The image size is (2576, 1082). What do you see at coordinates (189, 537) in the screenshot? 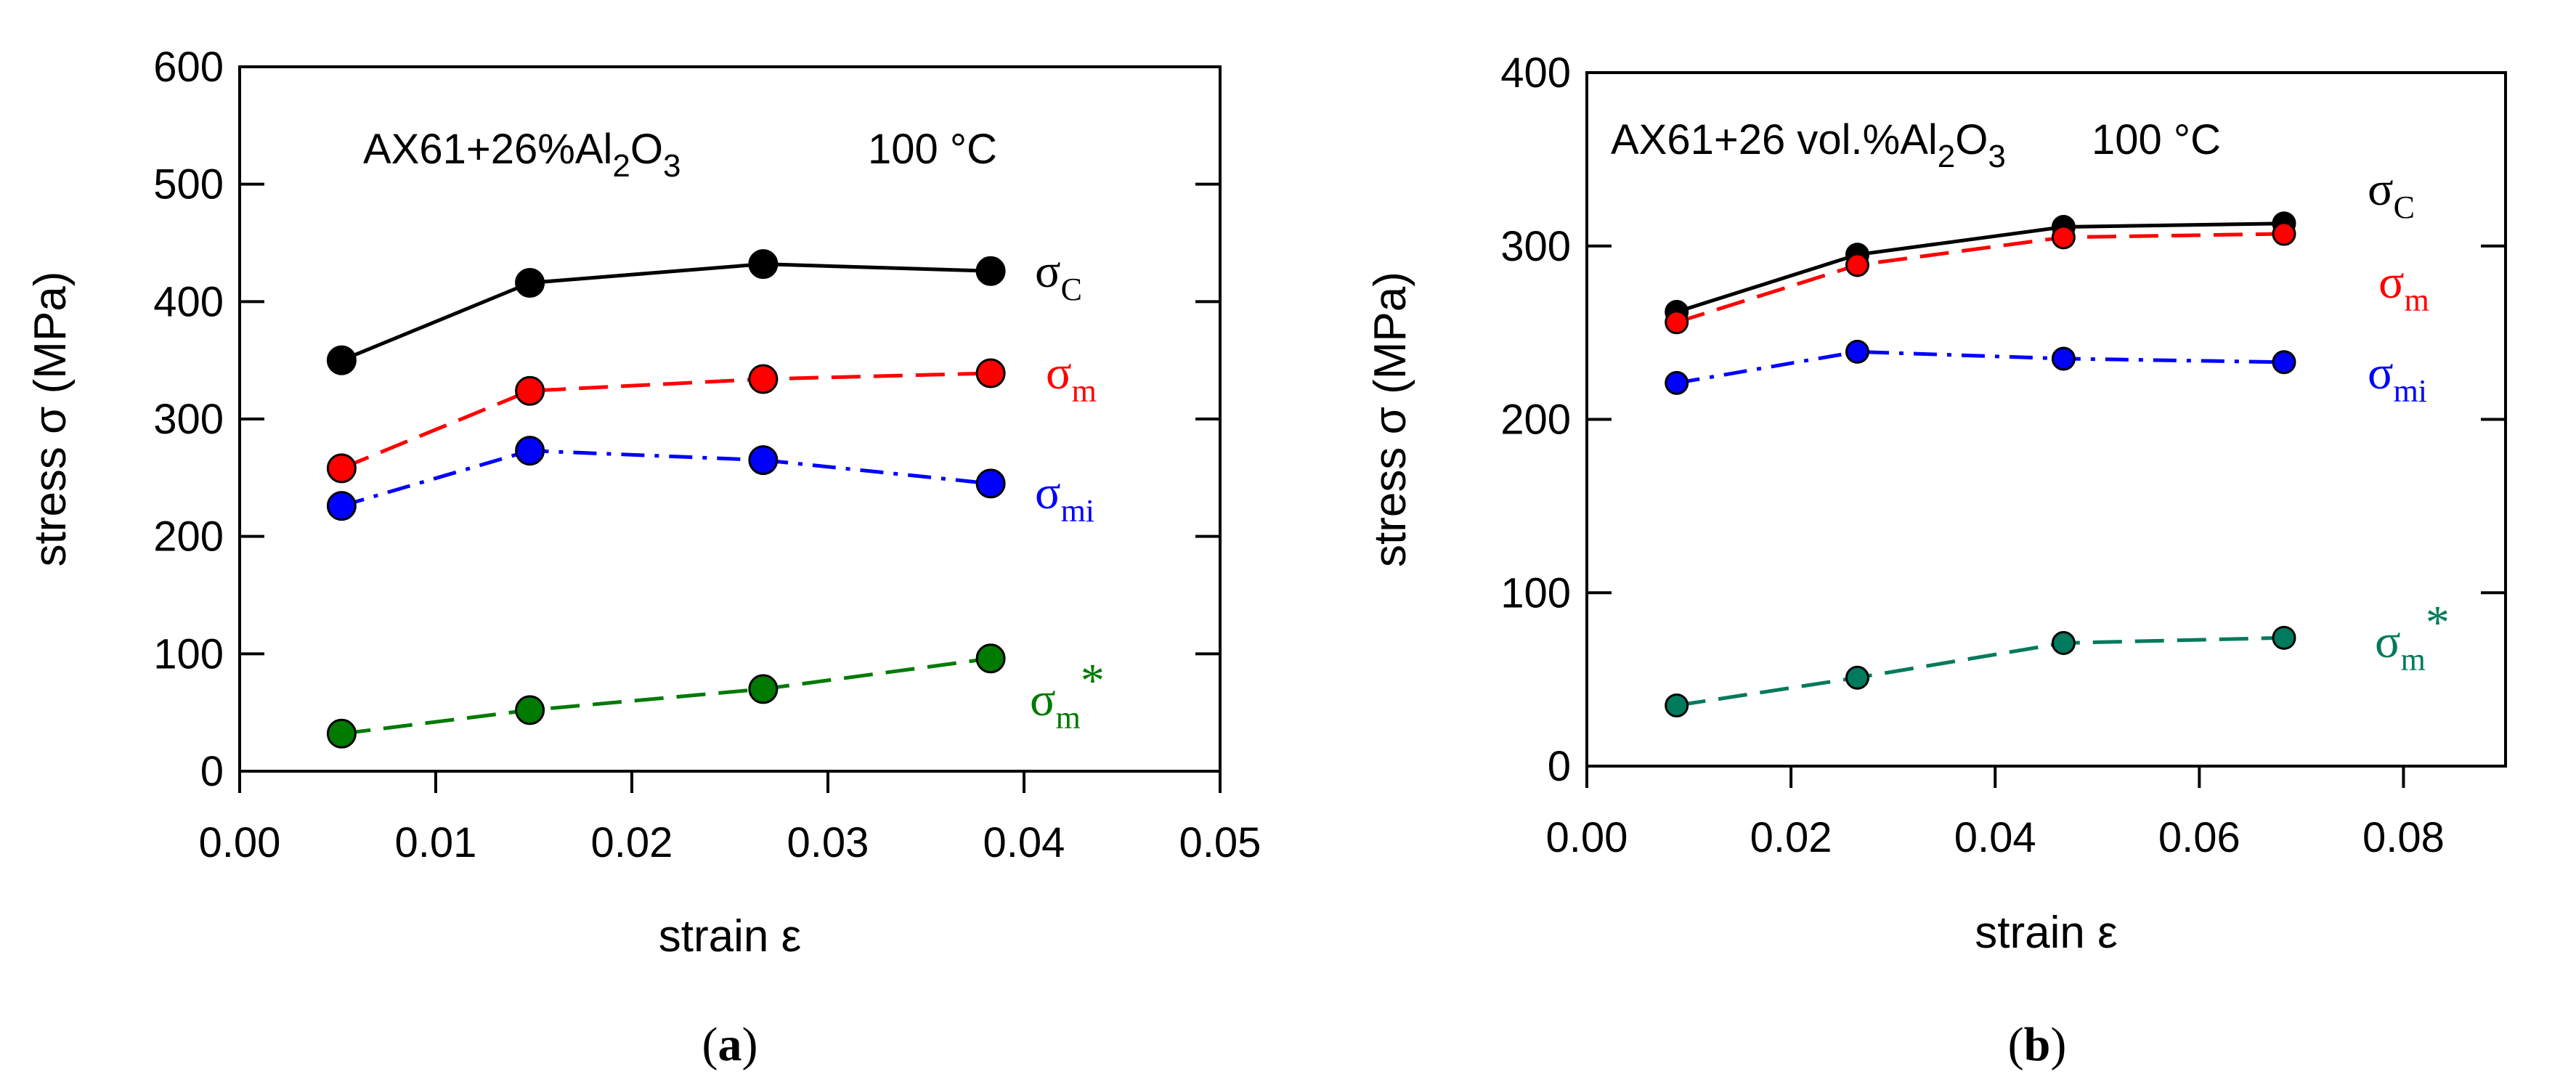
I see `y-tick-label-a-2: 200` at bounding box center [189, 537].